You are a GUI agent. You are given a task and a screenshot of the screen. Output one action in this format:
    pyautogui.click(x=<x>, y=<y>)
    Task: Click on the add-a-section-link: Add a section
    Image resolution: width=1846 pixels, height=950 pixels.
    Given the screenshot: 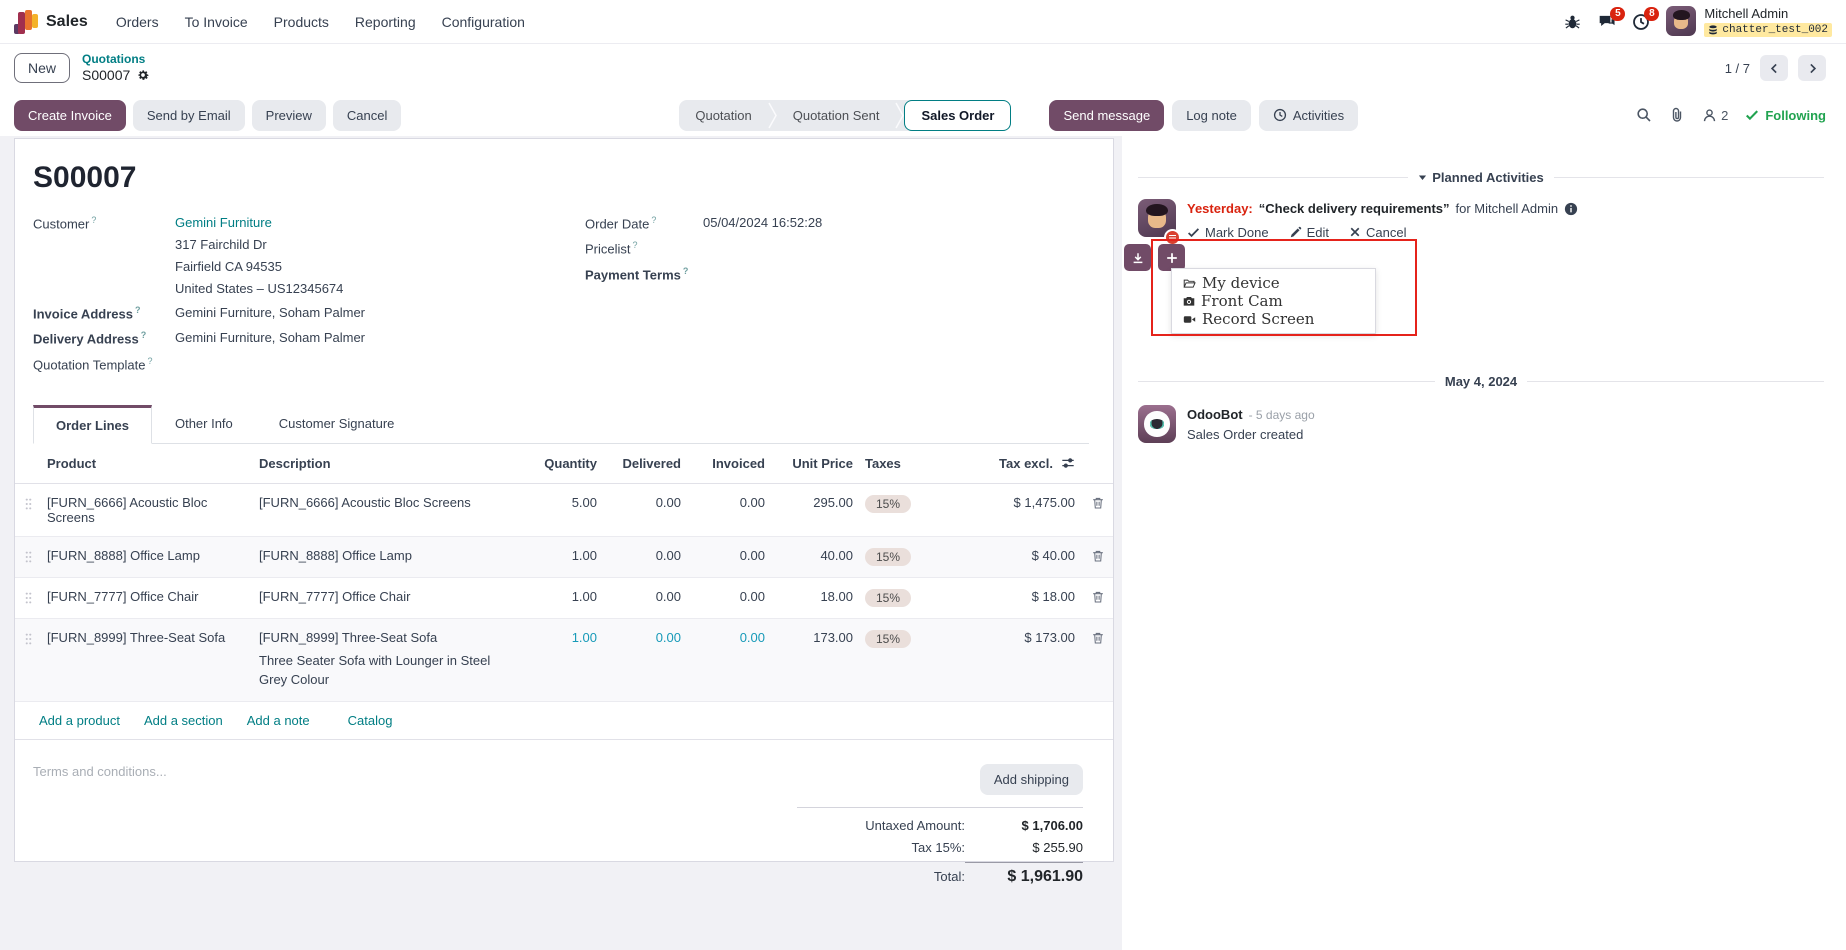 What is the action you would take?
    pyautogui.click(x=183, y=720)
    